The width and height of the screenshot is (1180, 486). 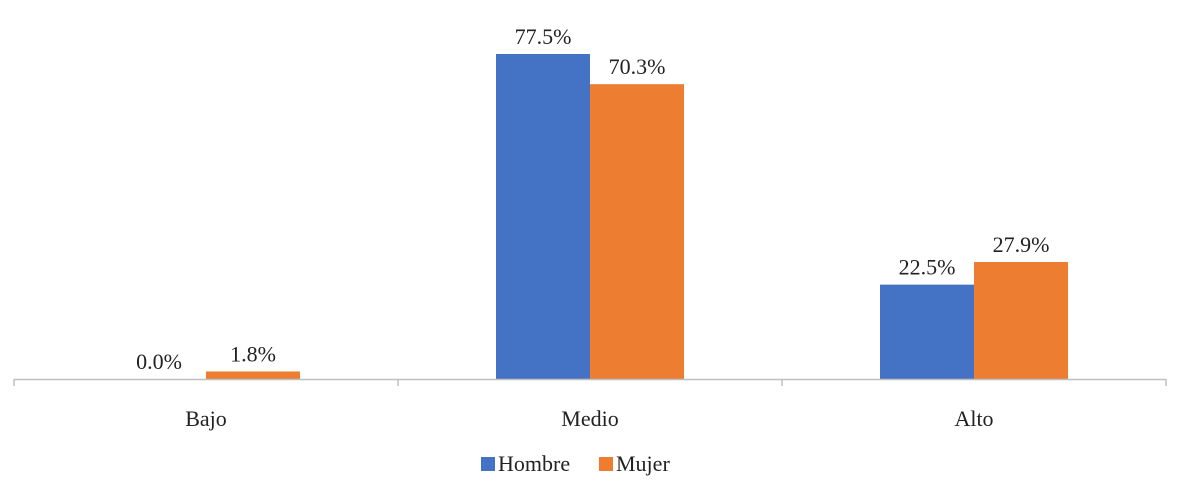 What do you see at coordinates (637, 232) in the screenshot?
I see `bar-mujer-medio` at bounding box center [637, 232].